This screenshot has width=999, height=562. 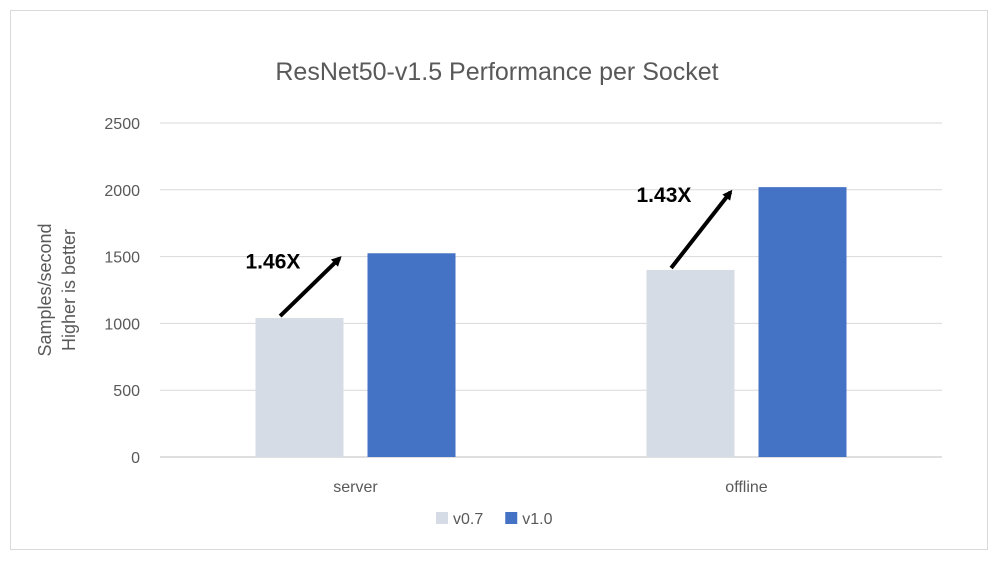 What do you see at coordinates (411, 355) in the screenshot?
I see `bar-v1-0-server` at bounding box center [411, 355].